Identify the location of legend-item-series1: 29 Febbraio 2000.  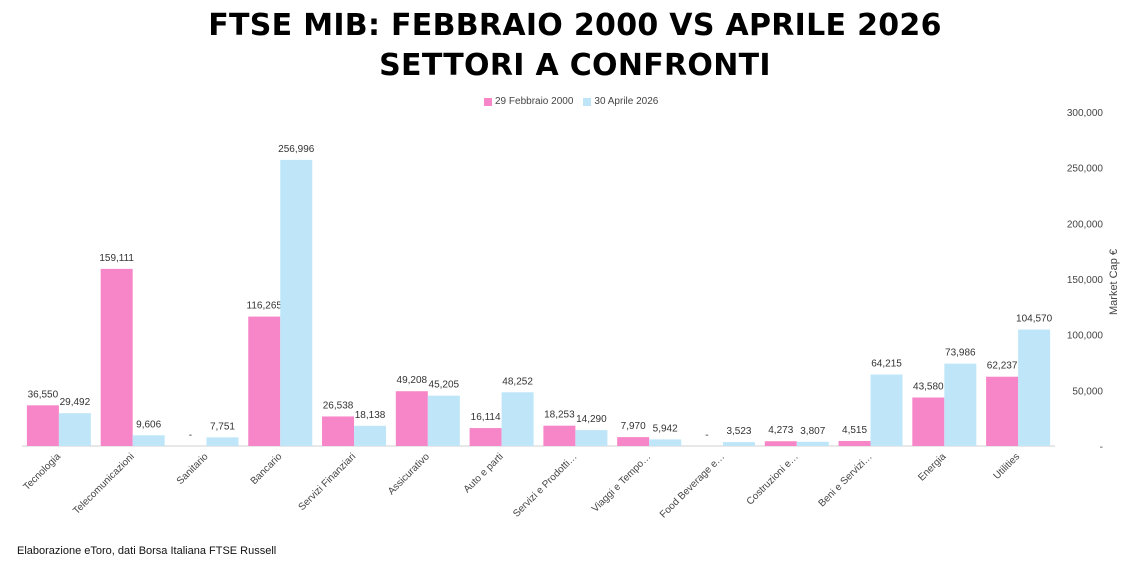
(528, 101).